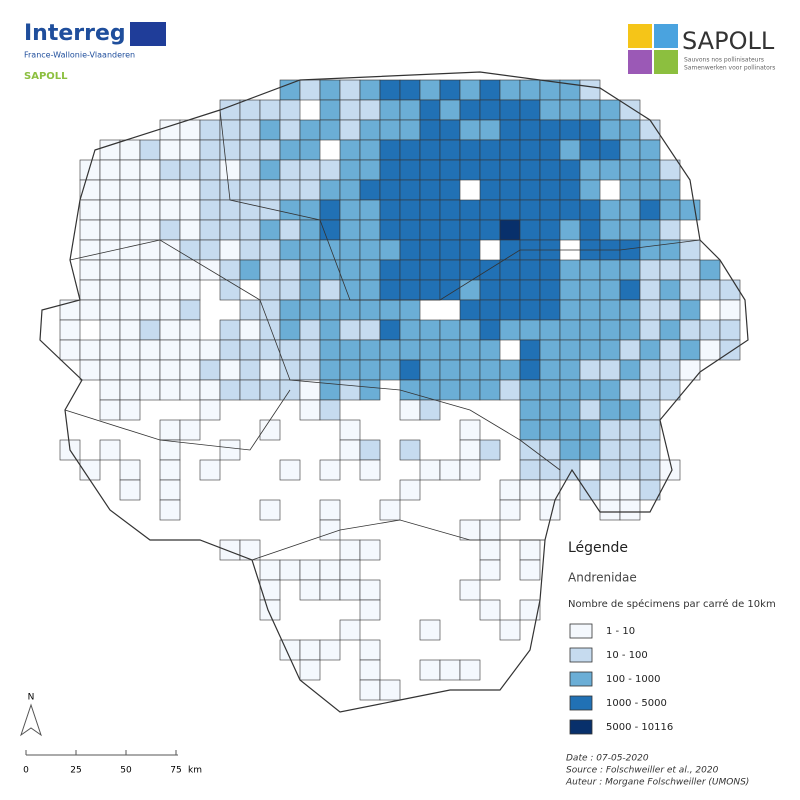  Describe the element at coordinates (581, 679) in the screenshot. I see `legend-swatch` at that location.